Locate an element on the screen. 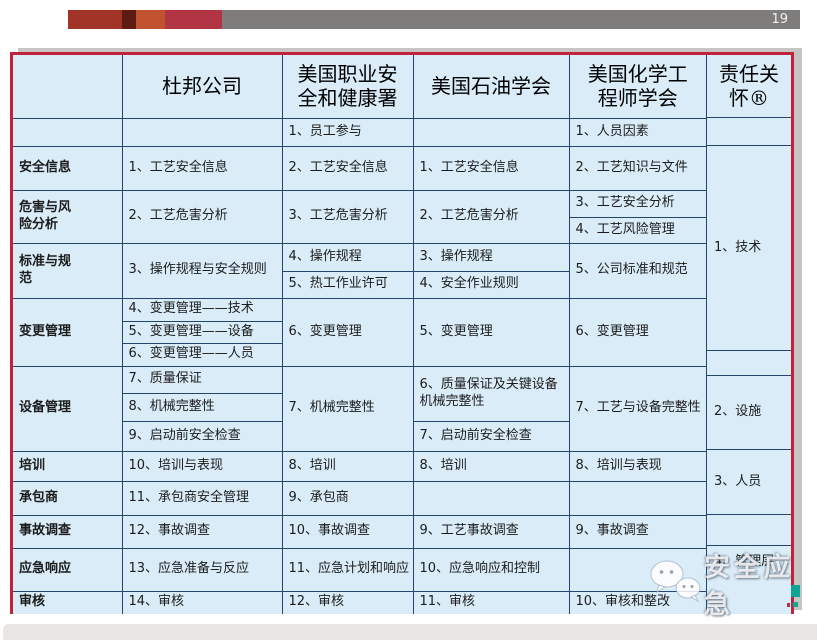 This screenshot has height=640, width=817. cell-api-1: 2、工艺危害分析 is located at coordinates (491, 216).